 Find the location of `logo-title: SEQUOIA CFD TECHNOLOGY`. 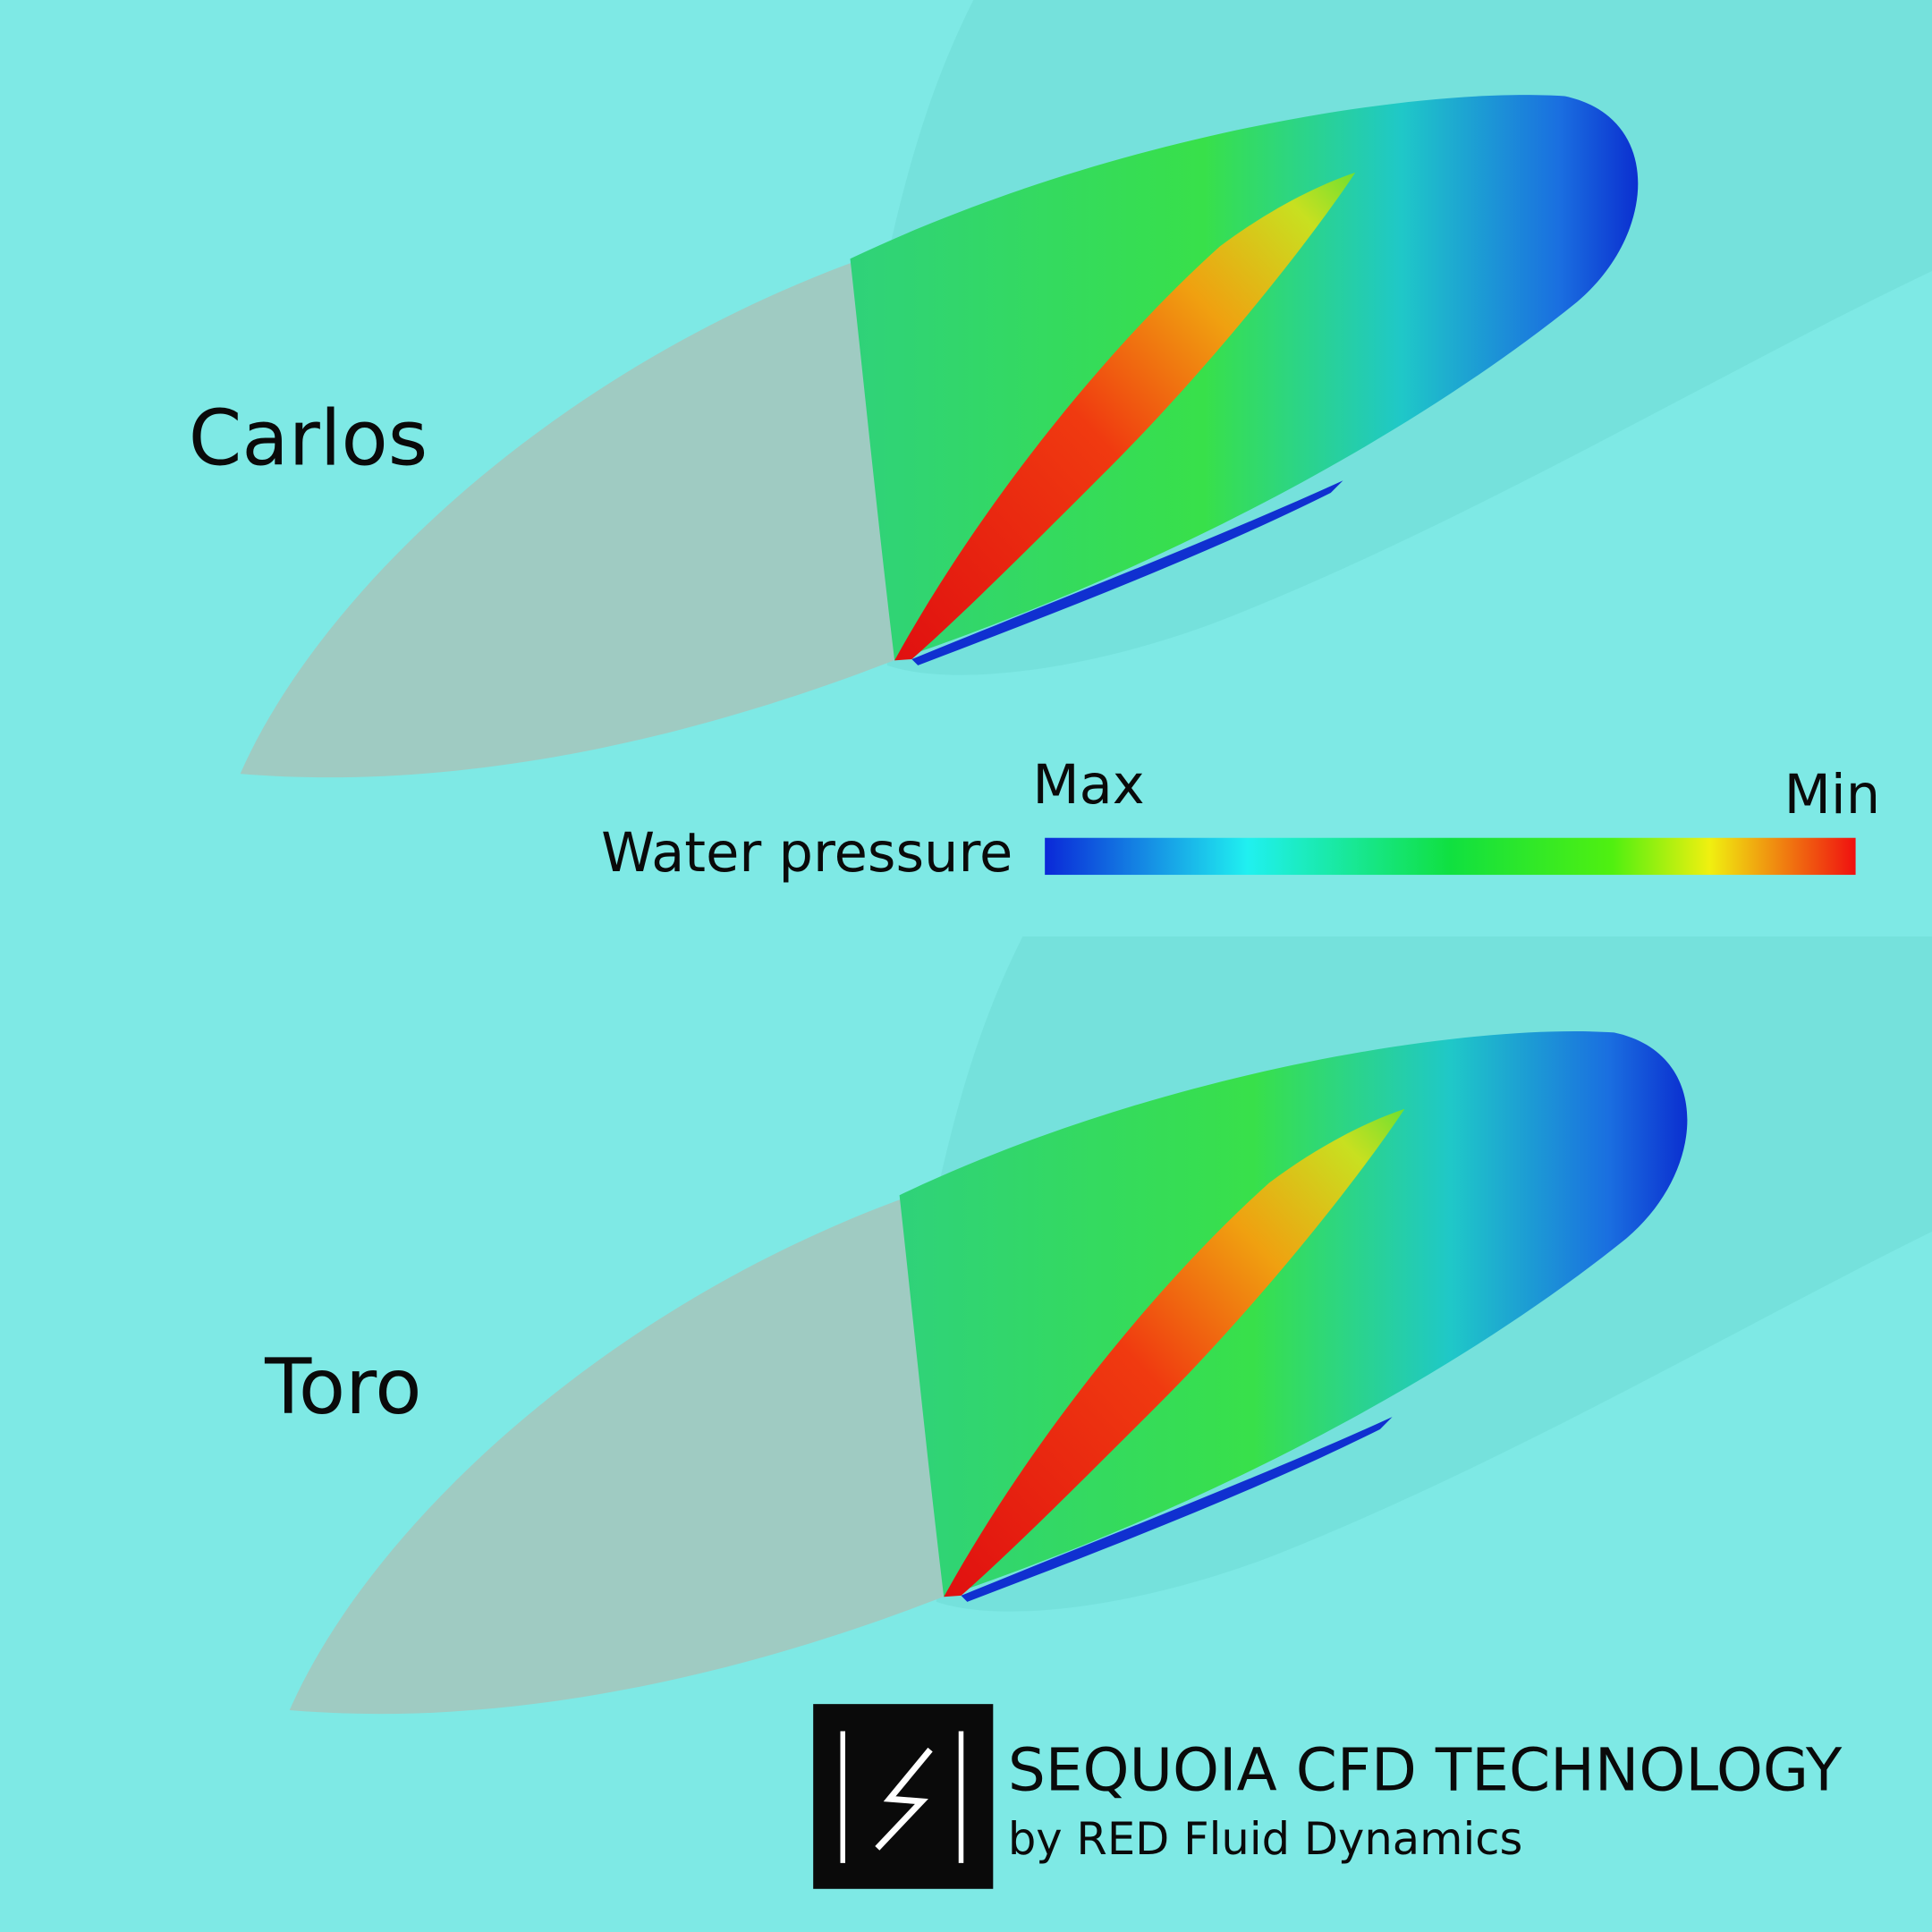

logo-title: SEQUOIA CFD TECHNOLOGY is located at coordinates (1425, 1770).